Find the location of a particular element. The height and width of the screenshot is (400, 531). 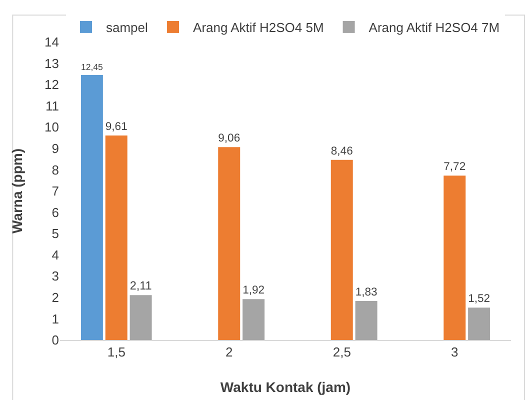

data-label: 8,46 is located at coordinates (341, 151).